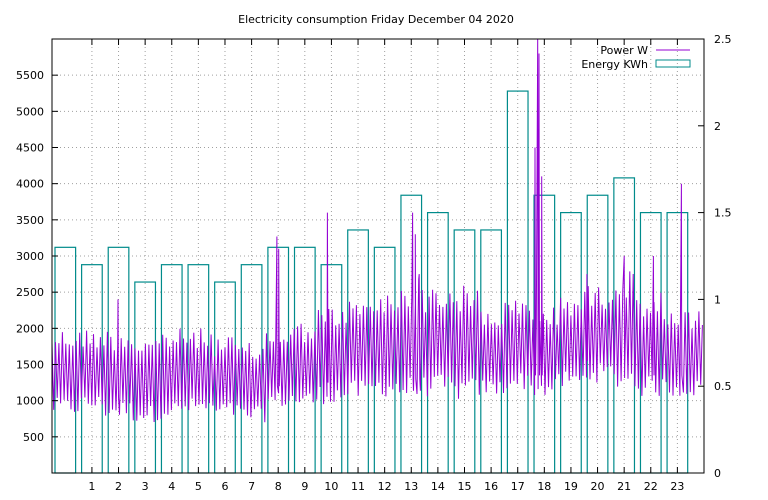  What do you see at coordinates (571, 486) in the screenshot?
I see `x-tick-label: 19` at bounding box center [571, 486].